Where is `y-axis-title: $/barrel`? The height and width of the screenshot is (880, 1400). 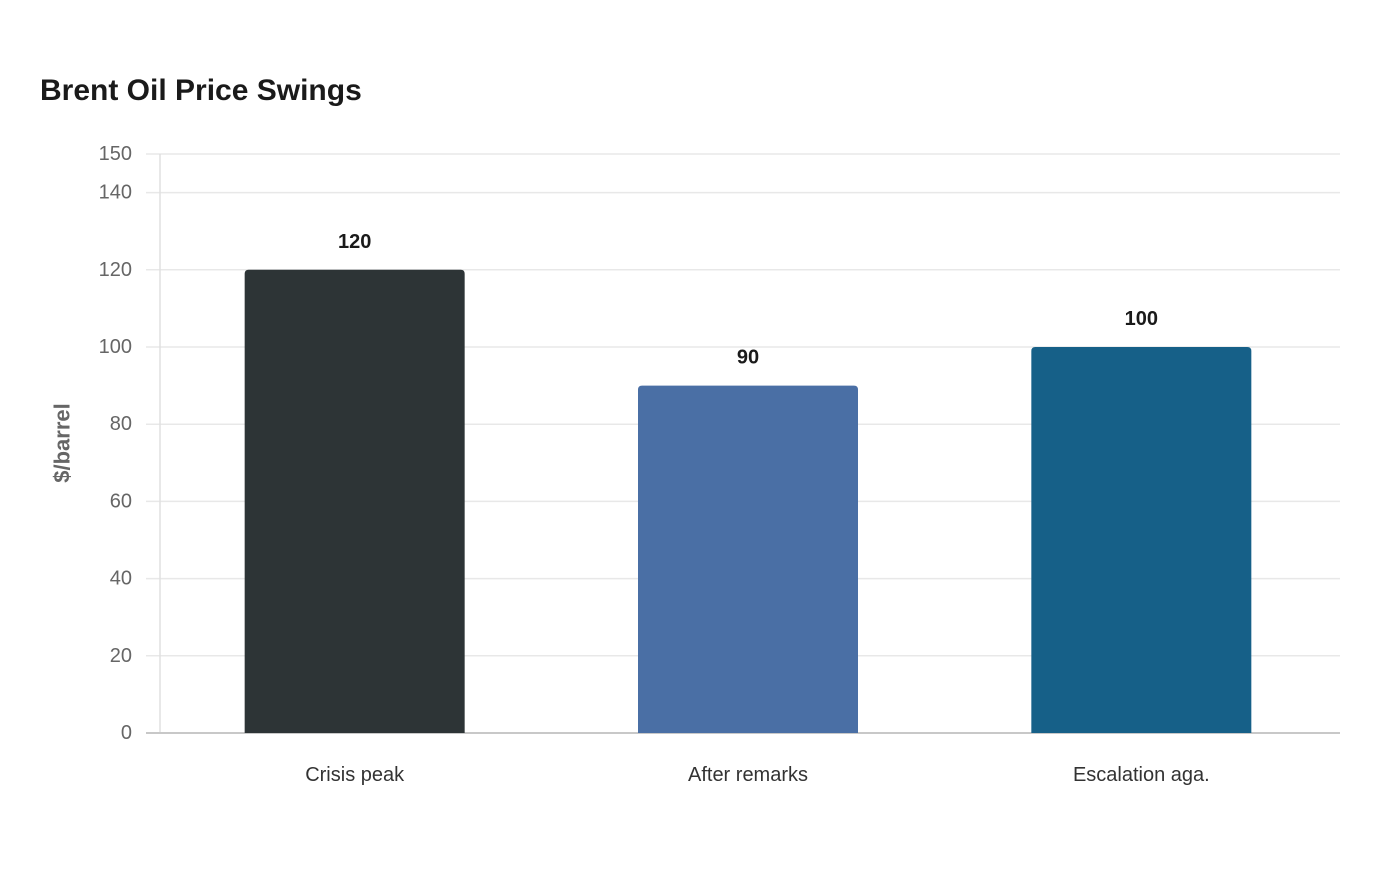
y-axis-title: $/barrel is located at coordinates (62, 443).